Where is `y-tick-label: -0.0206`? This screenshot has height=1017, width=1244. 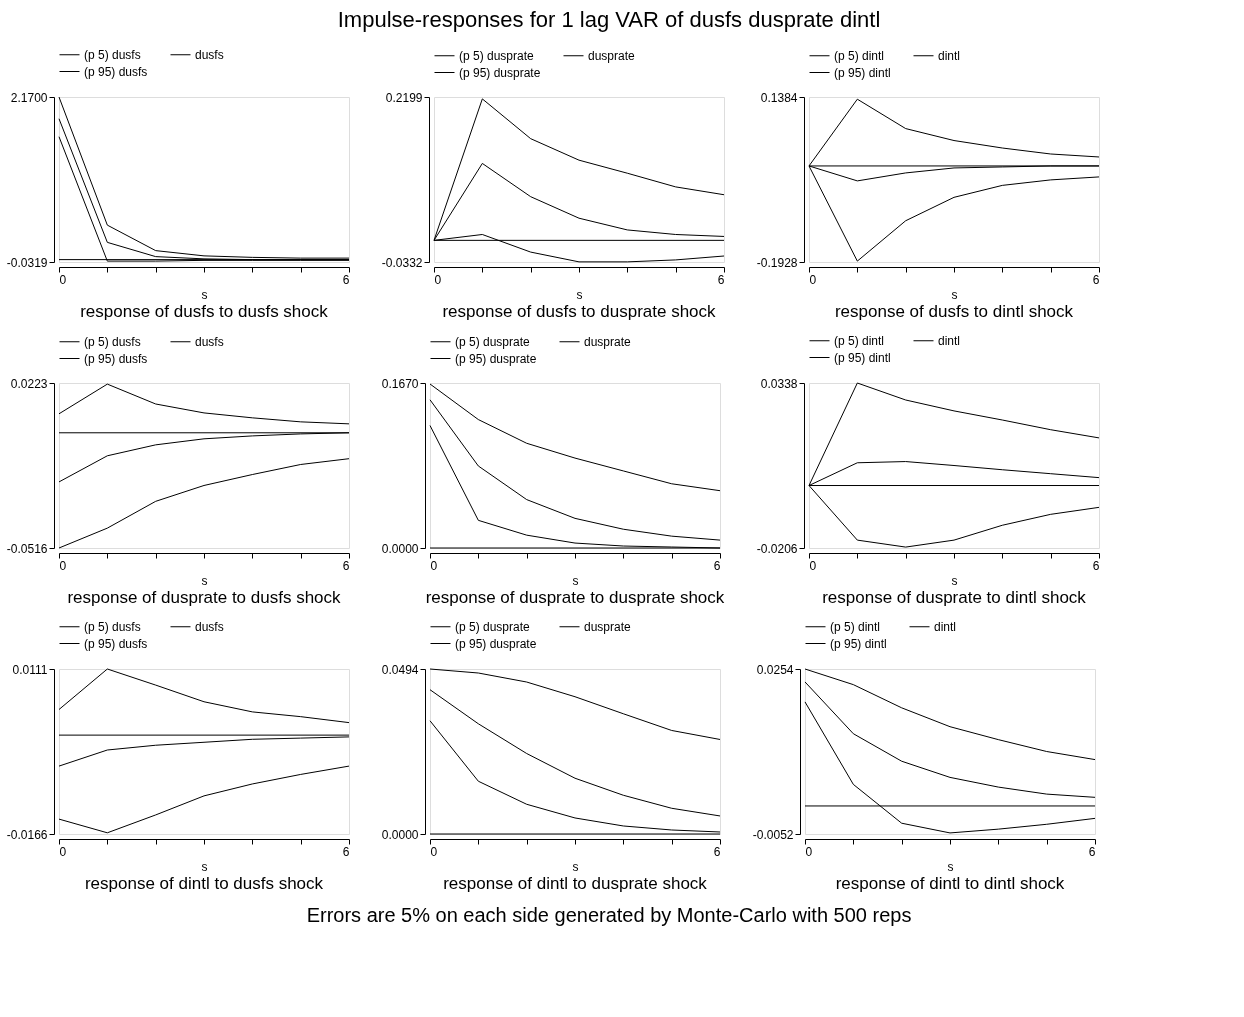 y-tick-label: -0.0206 is located at coordinates (777, 548).